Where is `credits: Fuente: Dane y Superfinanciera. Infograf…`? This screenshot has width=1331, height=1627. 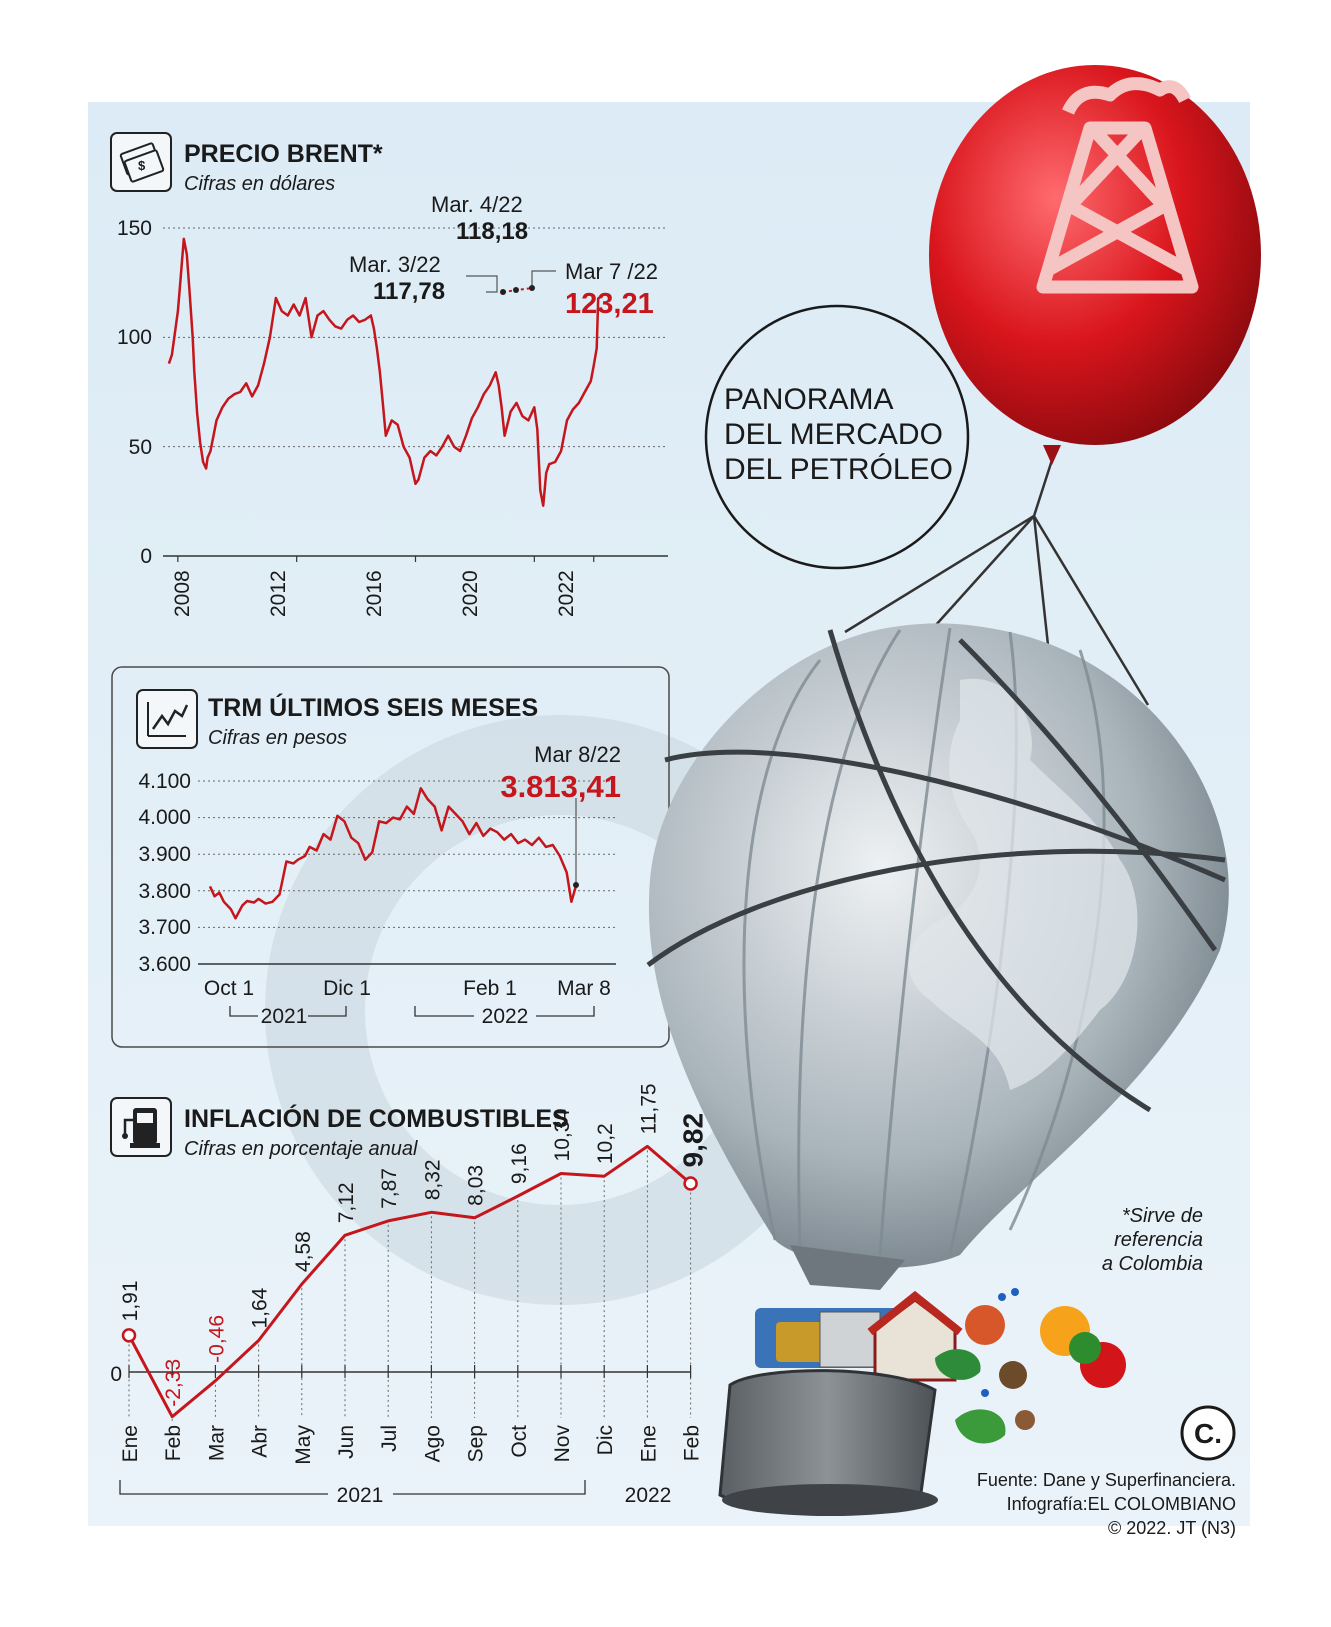 credits: Fuente: Dane y Superfinanciera. Infograf… is located at coordinates (1106, 1504).